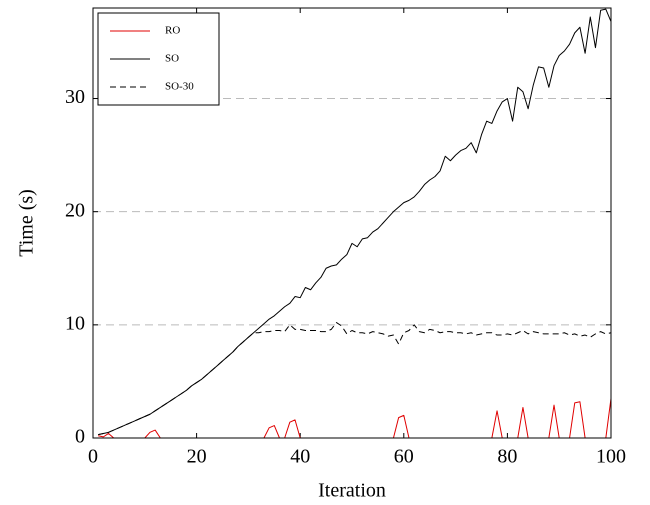  What do you see at coordinates (404, 457) in the screenshot?
I see `x-tick-label: 60` at bounding box center [404, 457].